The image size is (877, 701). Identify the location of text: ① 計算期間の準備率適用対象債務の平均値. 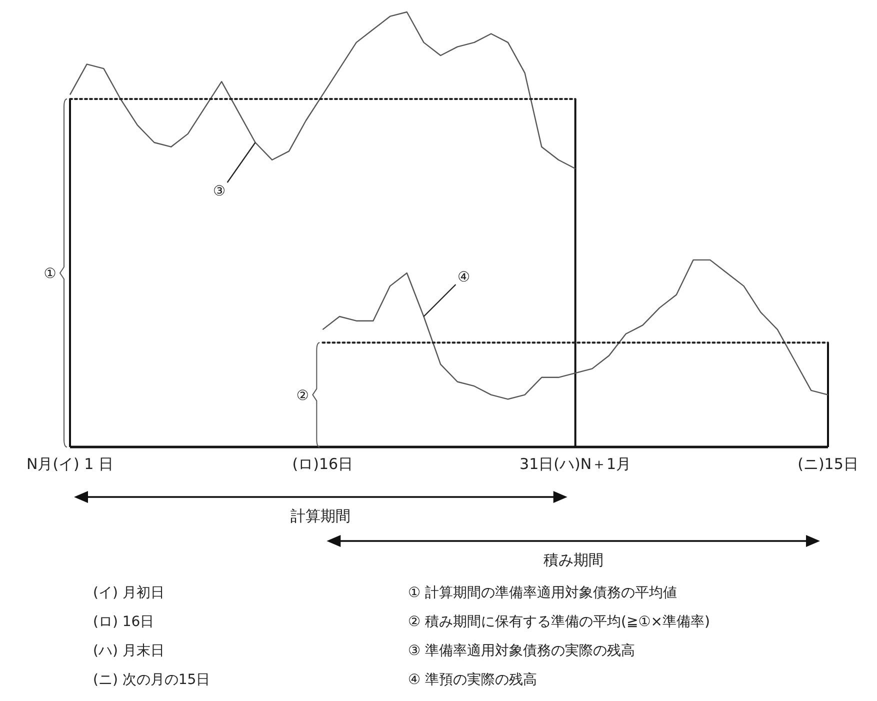
(543, 593).